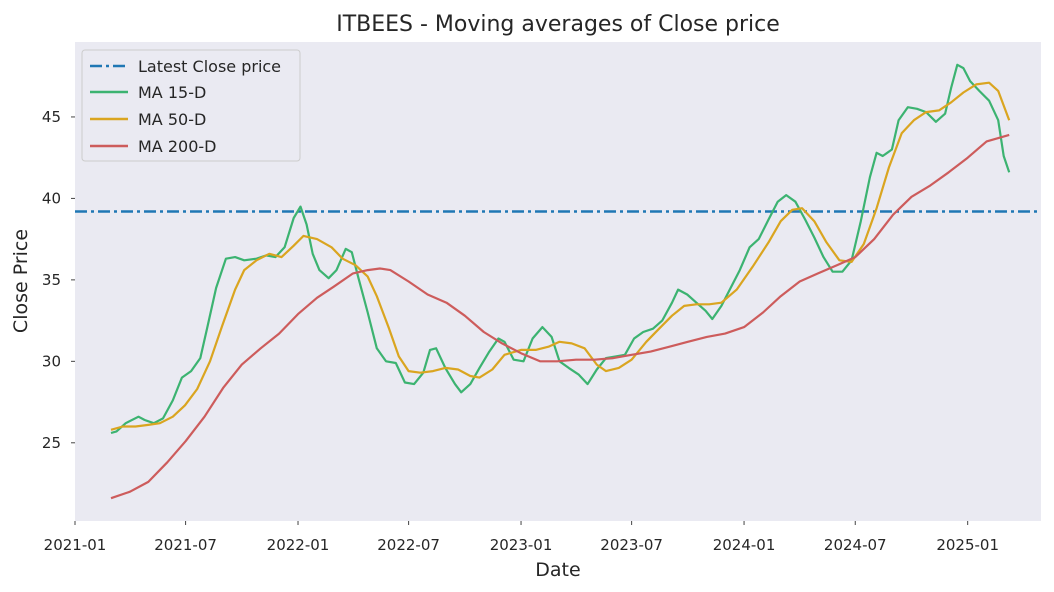 This screenshot has height=592, width=1054. Describe the element at coordinates (631, 545) in the screenshot. I see `x-tick-label: 2023-07` at that location.